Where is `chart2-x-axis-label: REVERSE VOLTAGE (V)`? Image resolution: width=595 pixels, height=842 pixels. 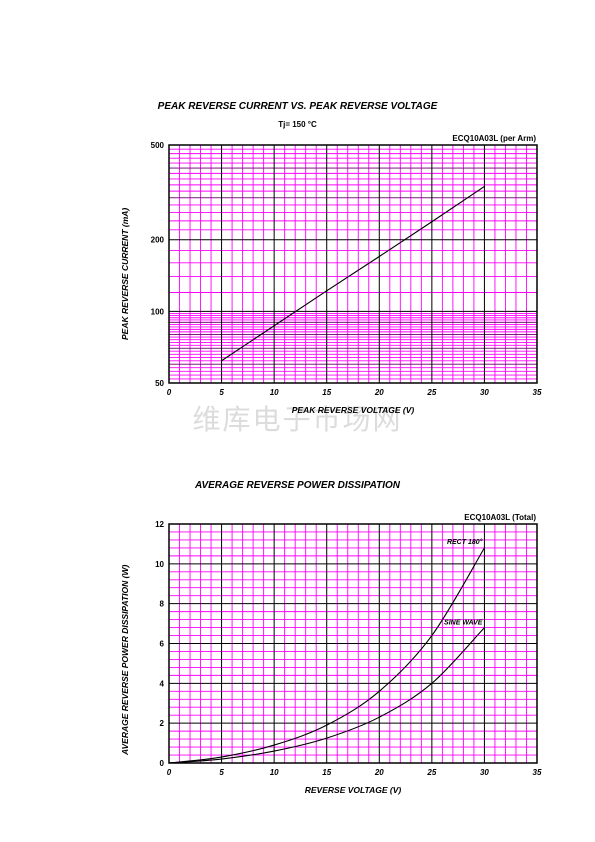
chart2-x-axis-label: REVERSE VOLTAGE (V) is located at coordinates (353, 790).